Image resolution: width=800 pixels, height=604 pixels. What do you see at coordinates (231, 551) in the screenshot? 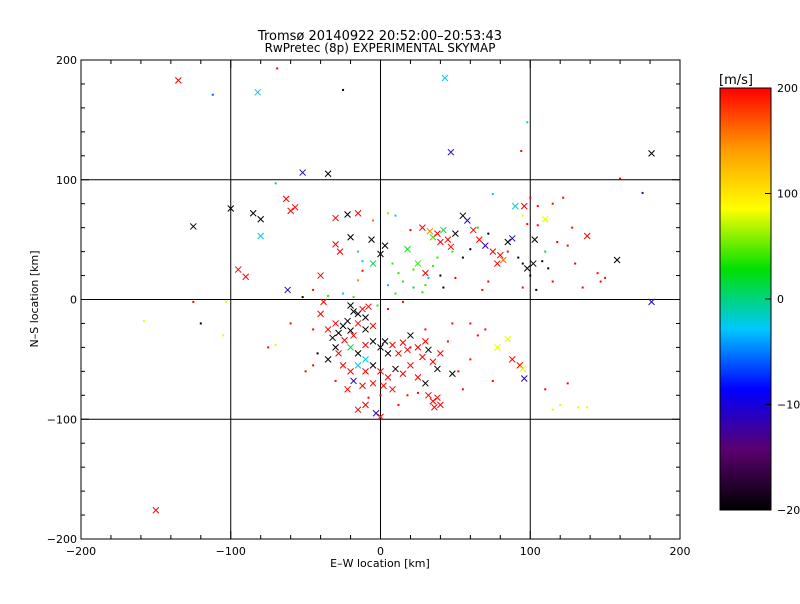
I see `x-tick-label: −100` at bounding box center [231, 551].